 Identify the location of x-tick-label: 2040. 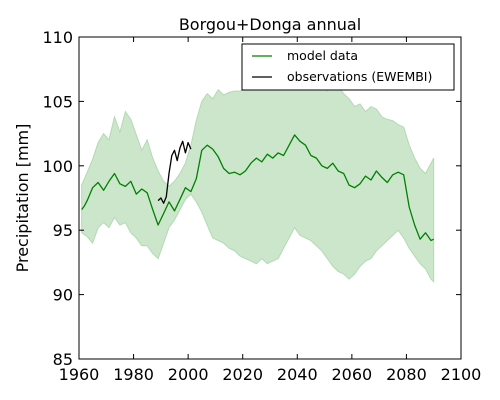
(297, 374).